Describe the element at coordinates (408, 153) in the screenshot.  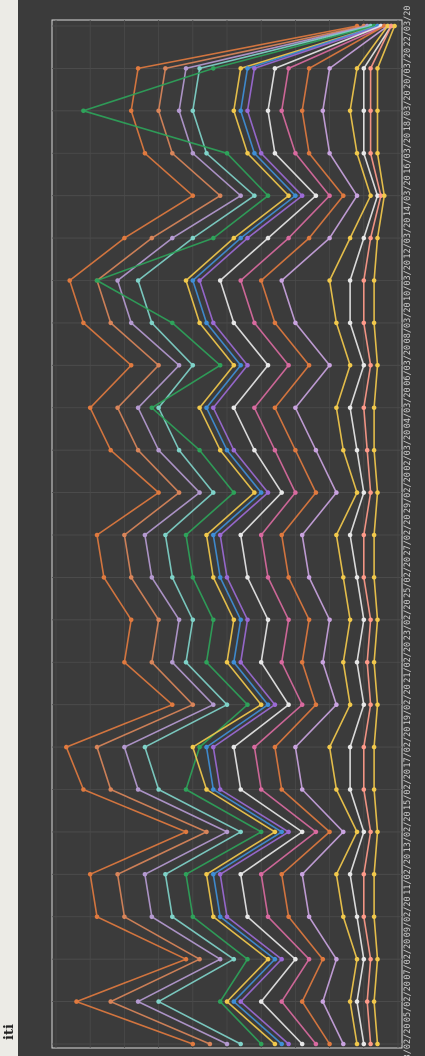
I see `x-tick-label: 16/03/20` at that location.